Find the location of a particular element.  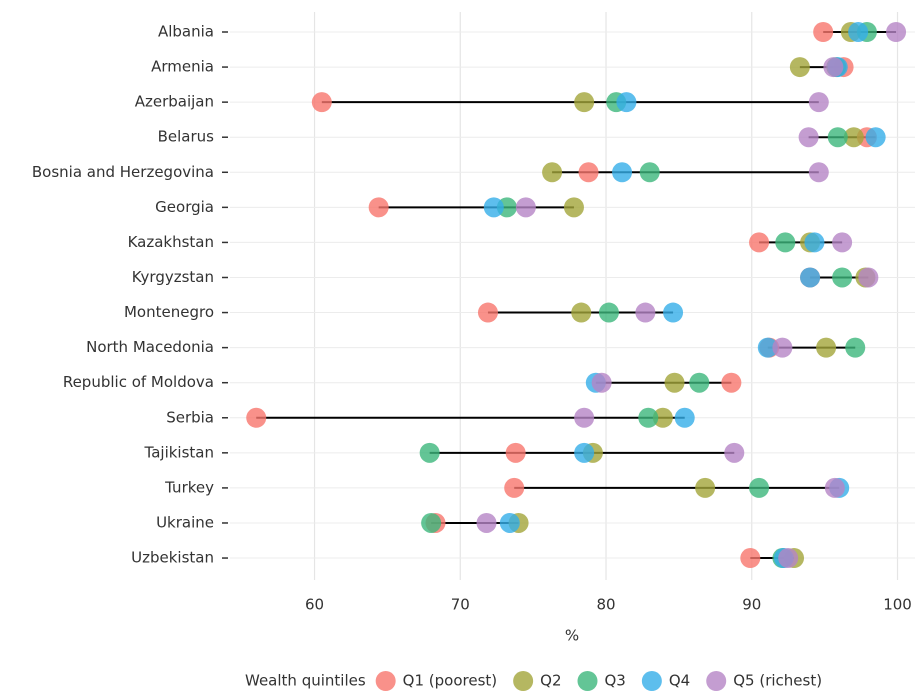

x-axis-label: % is located at coordinates (572, 636).